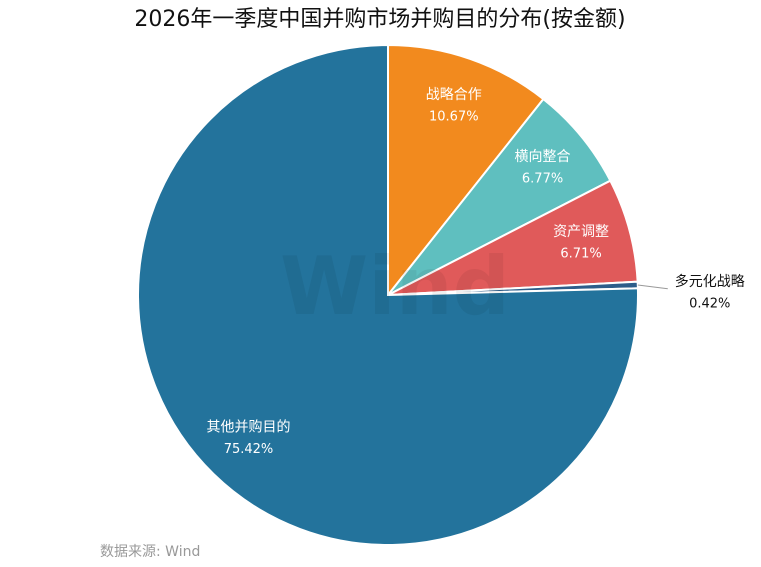 The image size is (761, 567). What do you see at coordinates (454, 95) in the screenshot?
I see `slice-label: 战略合作` at bounding box center [454, 95].